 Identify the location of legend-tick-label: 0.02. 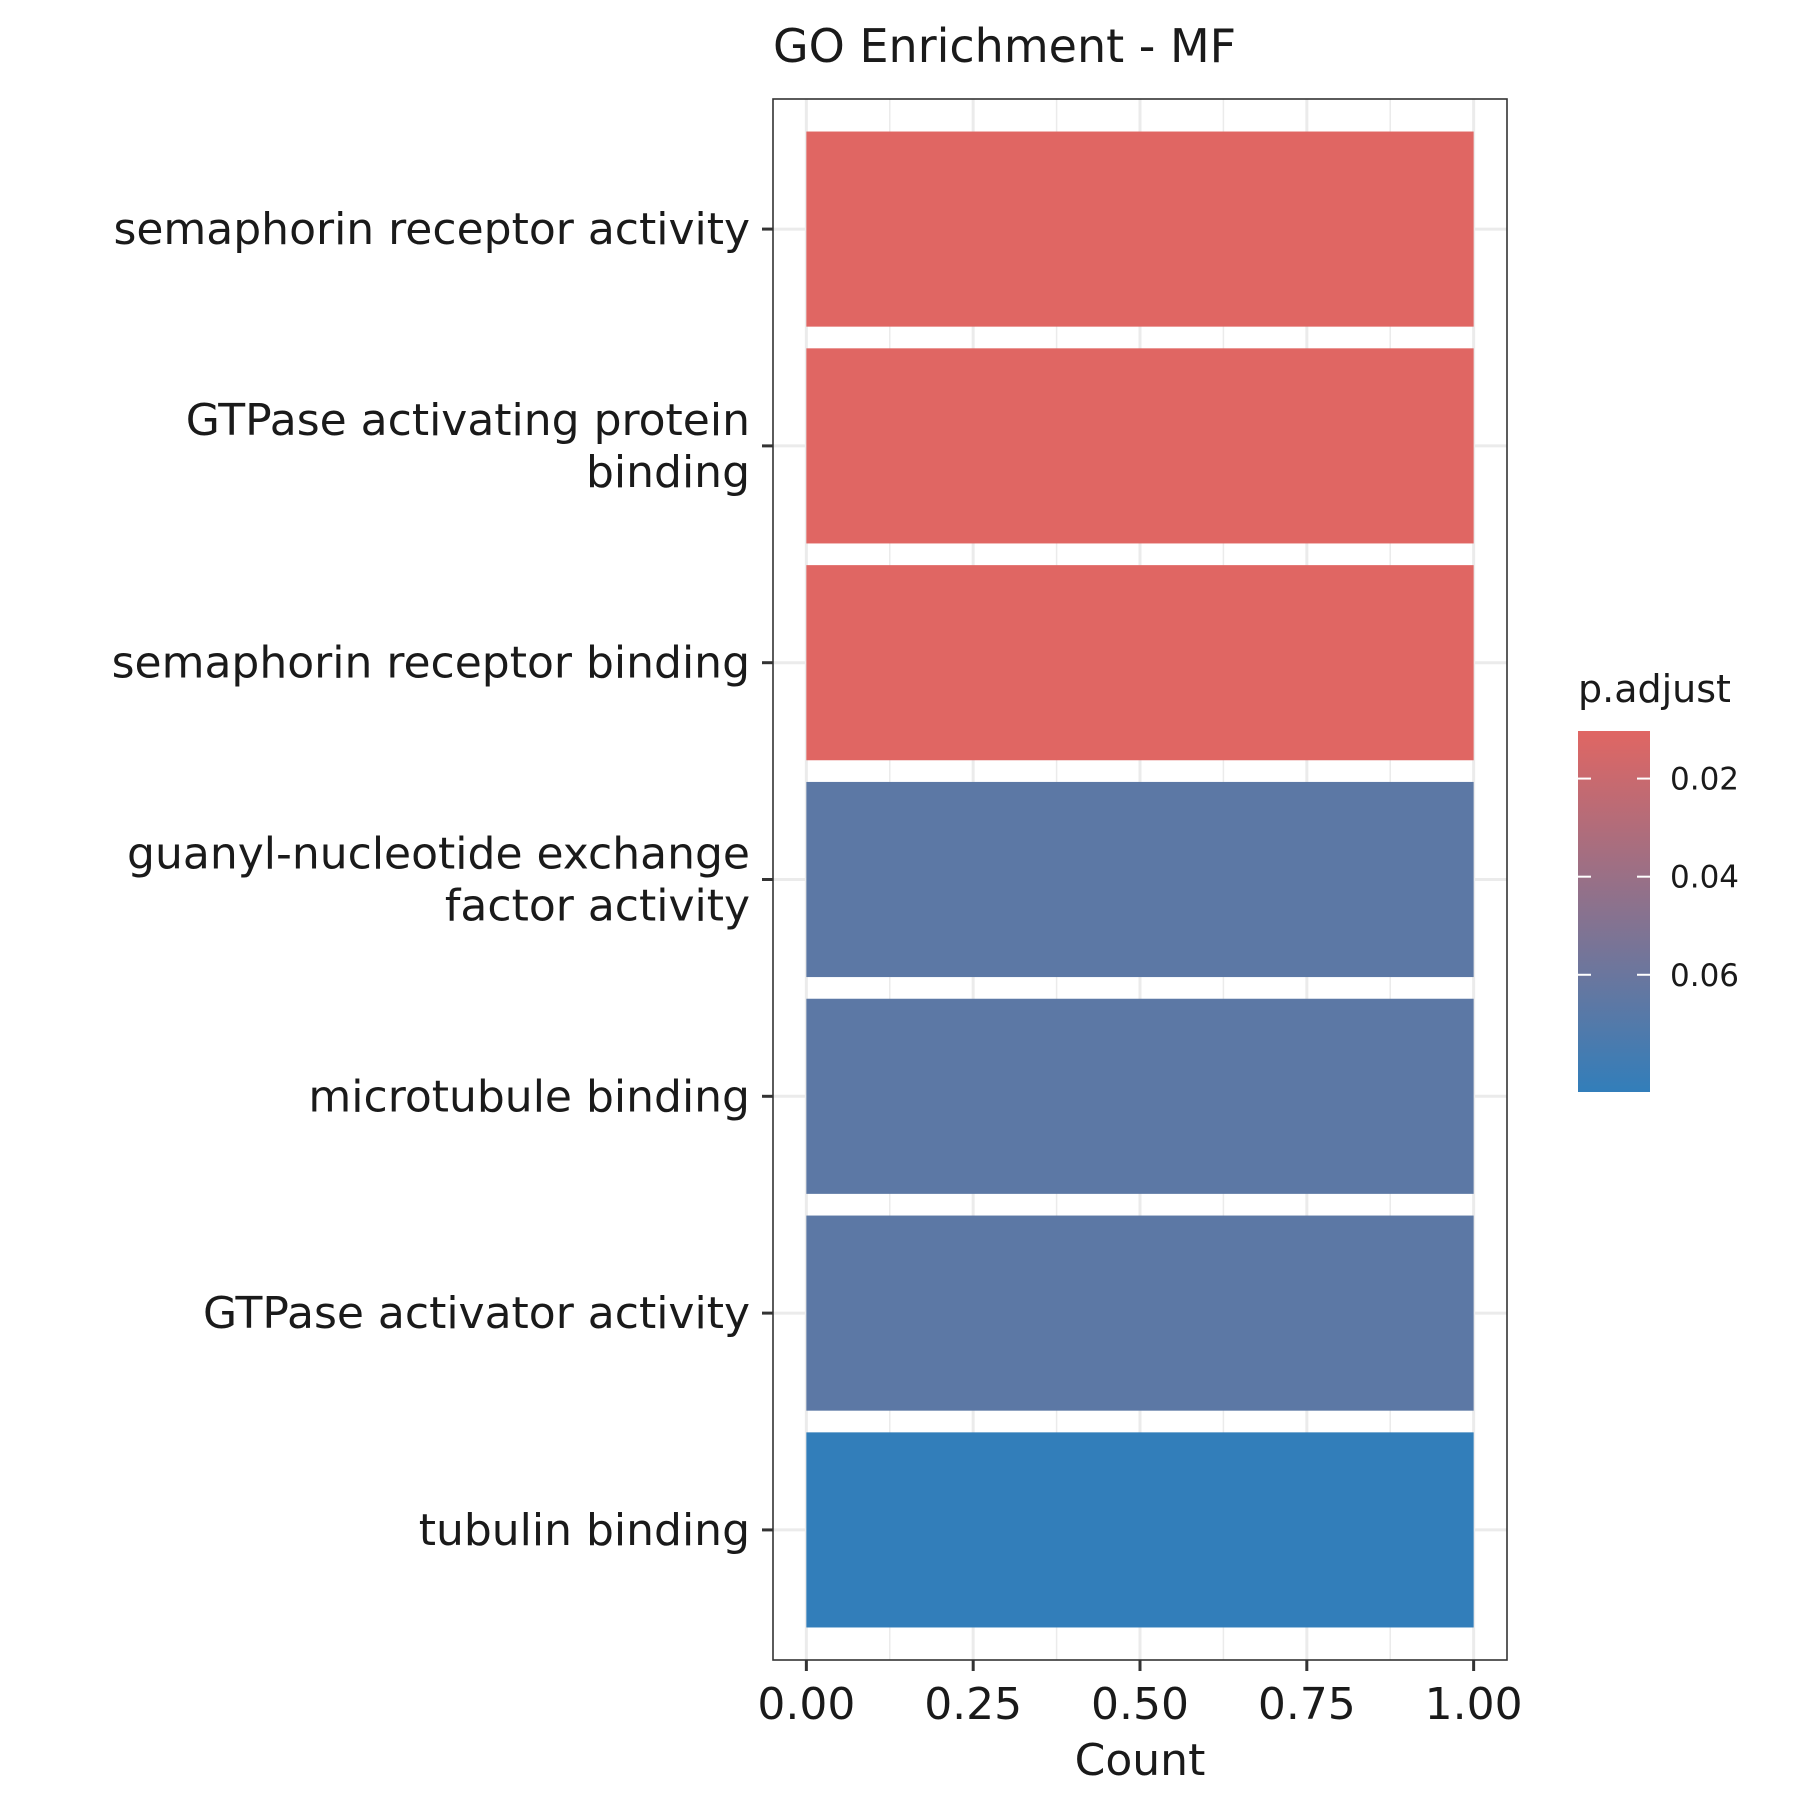
(1704, 780).